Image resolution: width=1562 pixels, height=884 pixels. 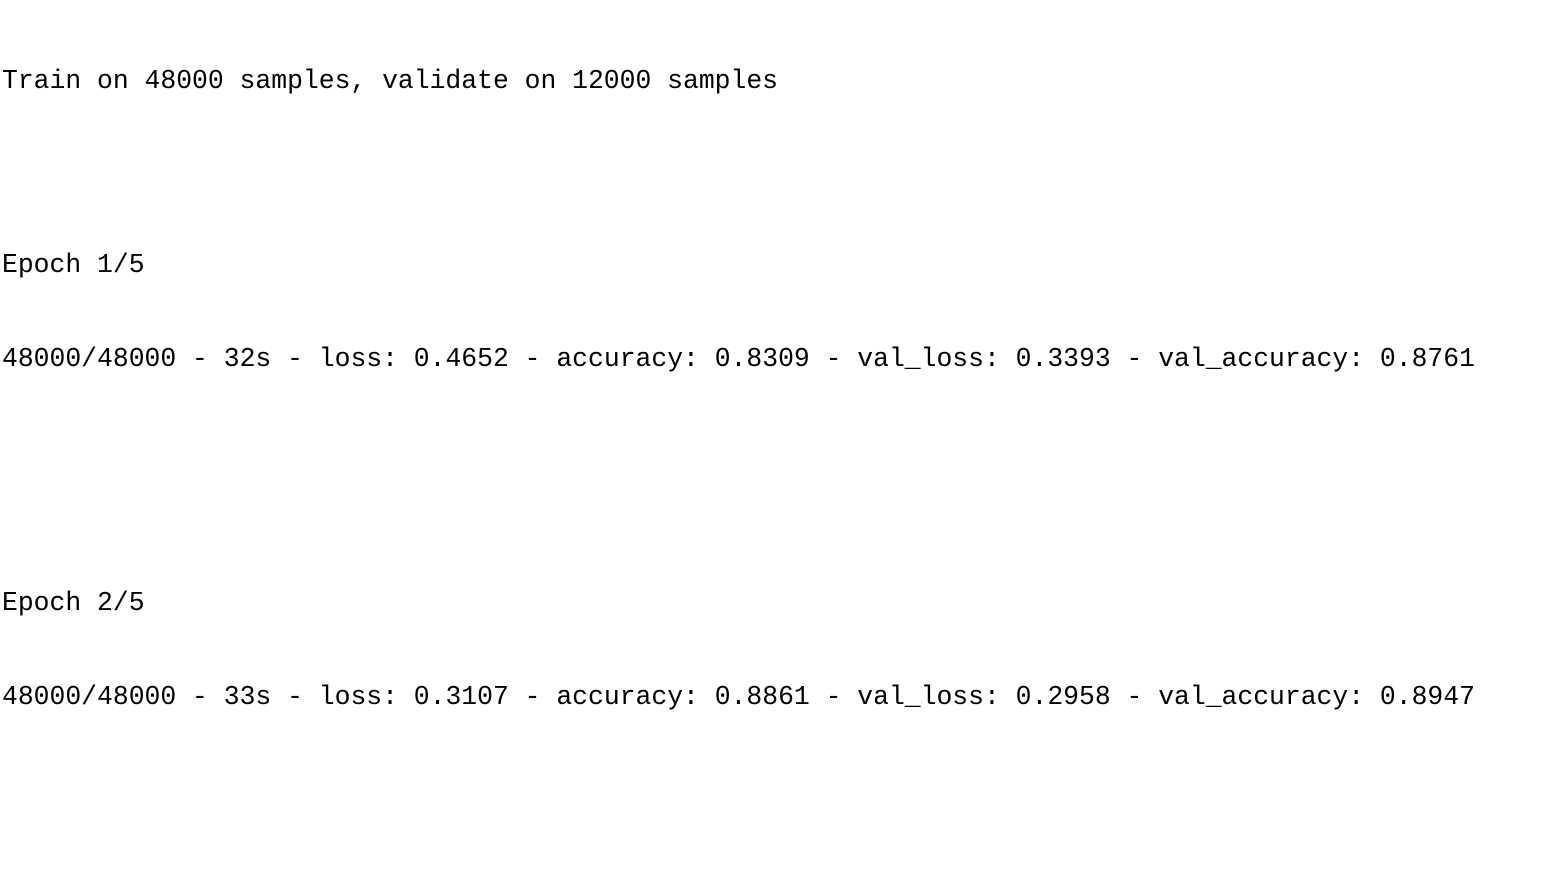 What do you see at coordinates (762, 359) in the screenshot?
I see `accuracy-value: 0.8309` at bounding box center [762, 359].